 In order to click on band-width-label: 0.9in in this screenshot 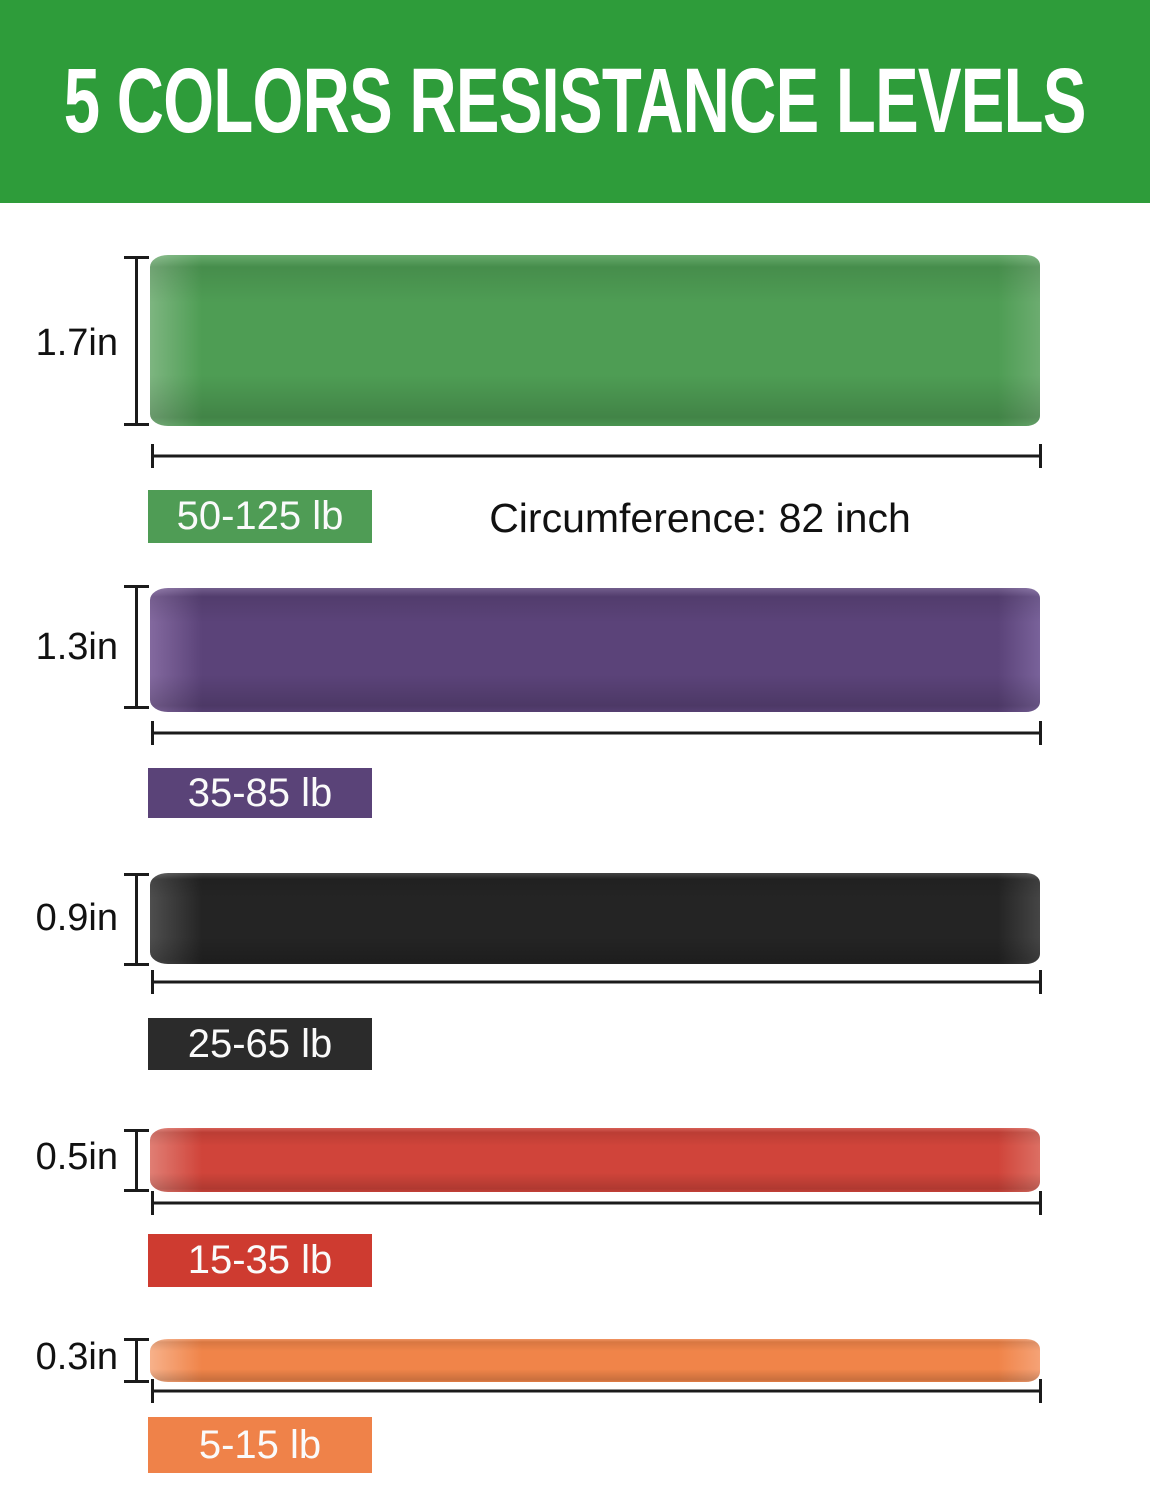, I will do `click(76, 918)`.